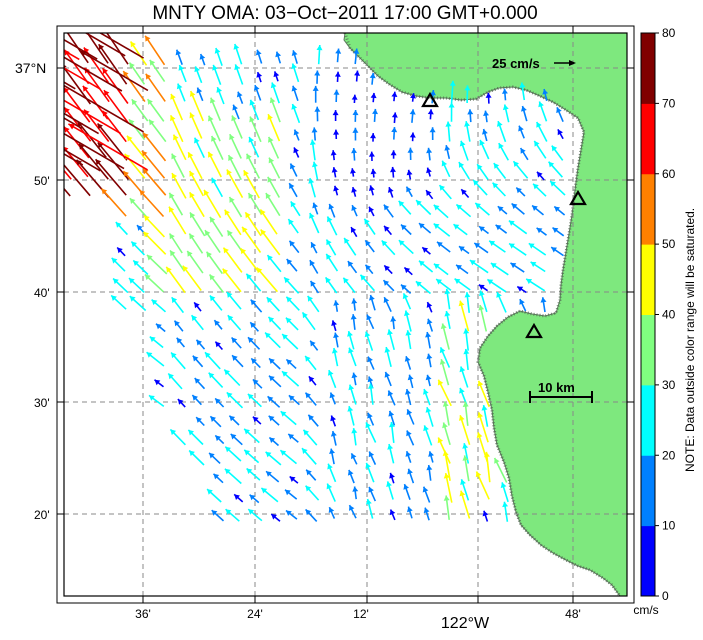 The image size is (703, 640). Describe the element at coordinates (645, 610) in the screenshot. I see `colorbar-unit-label: cm/s` at that location.